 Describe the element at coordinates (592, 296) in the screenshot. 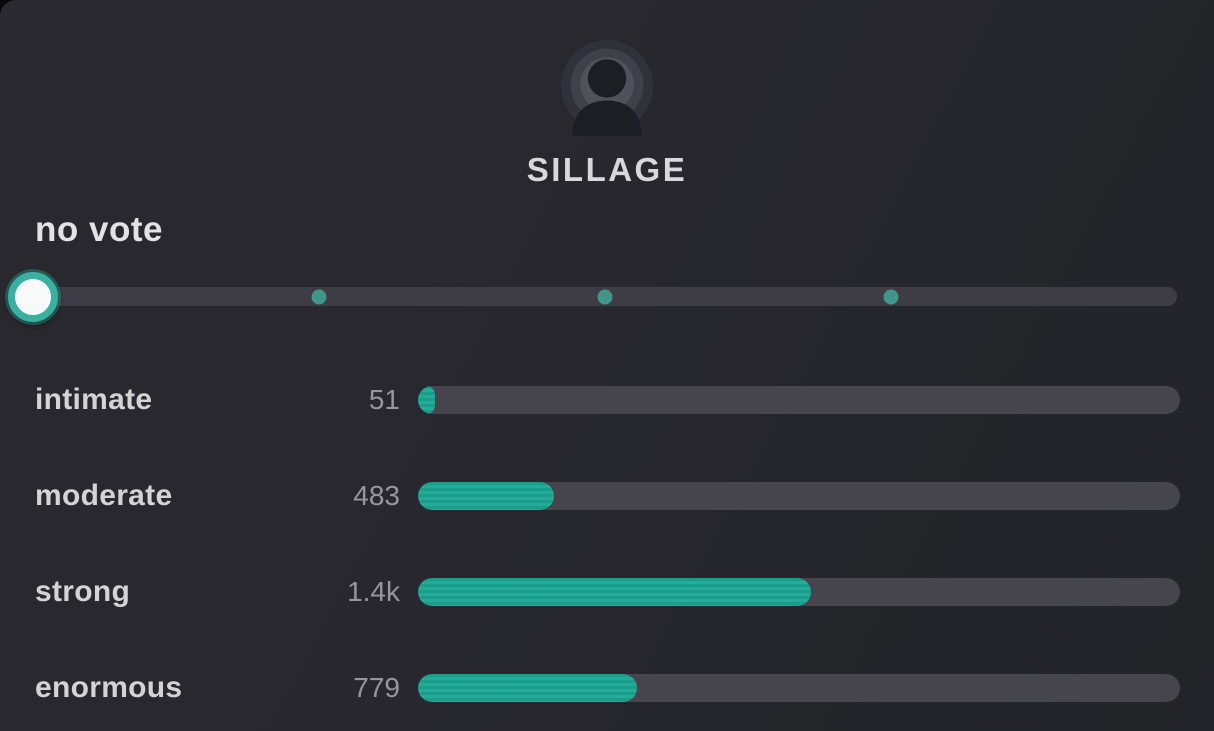

I see `sillage-slider-track` at that location.